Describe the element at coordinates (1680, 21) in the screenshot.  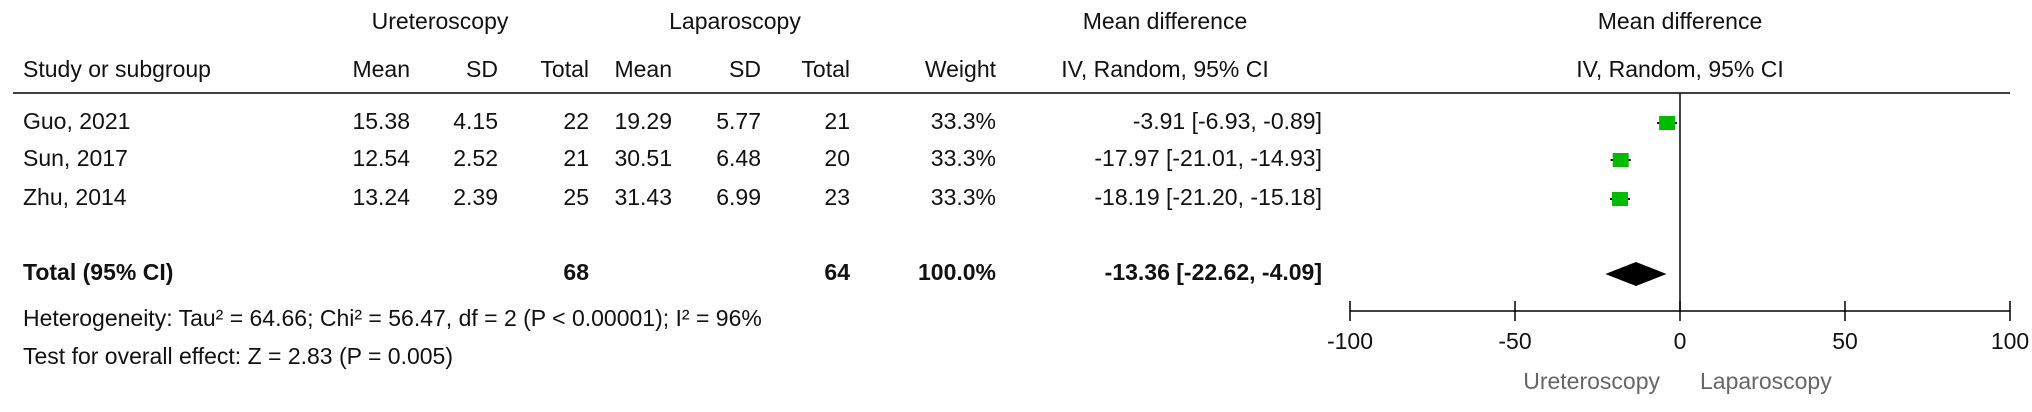
I see `plot-title: Mean difference` at that location.